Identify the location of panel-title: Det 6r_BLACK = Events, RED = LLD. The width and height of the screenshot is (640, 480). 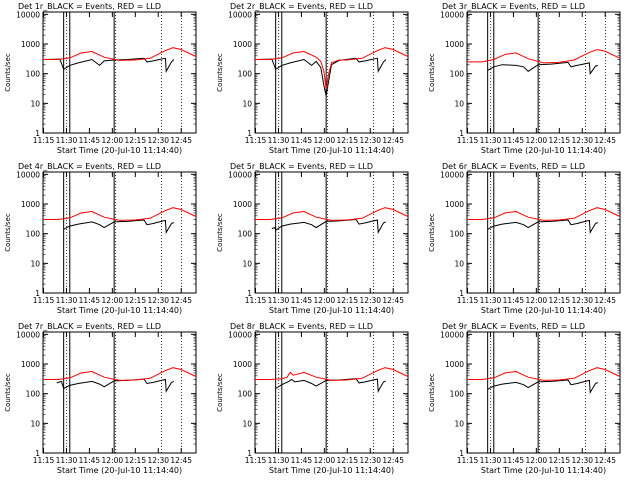
(513, 166).